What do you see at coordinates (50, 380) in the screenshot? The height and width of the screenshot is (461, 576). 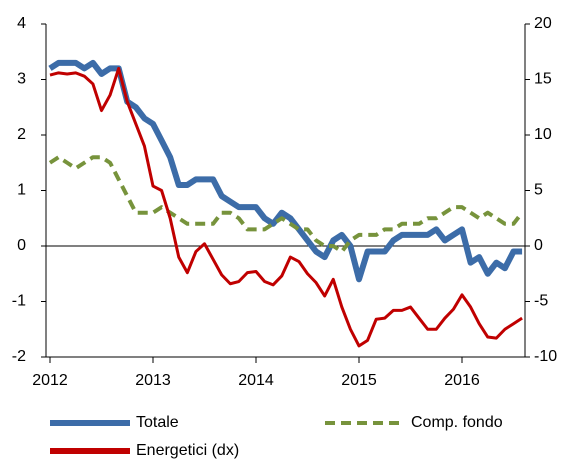 I see `x-tick-label: 2012` at bounding box center [50, 380].